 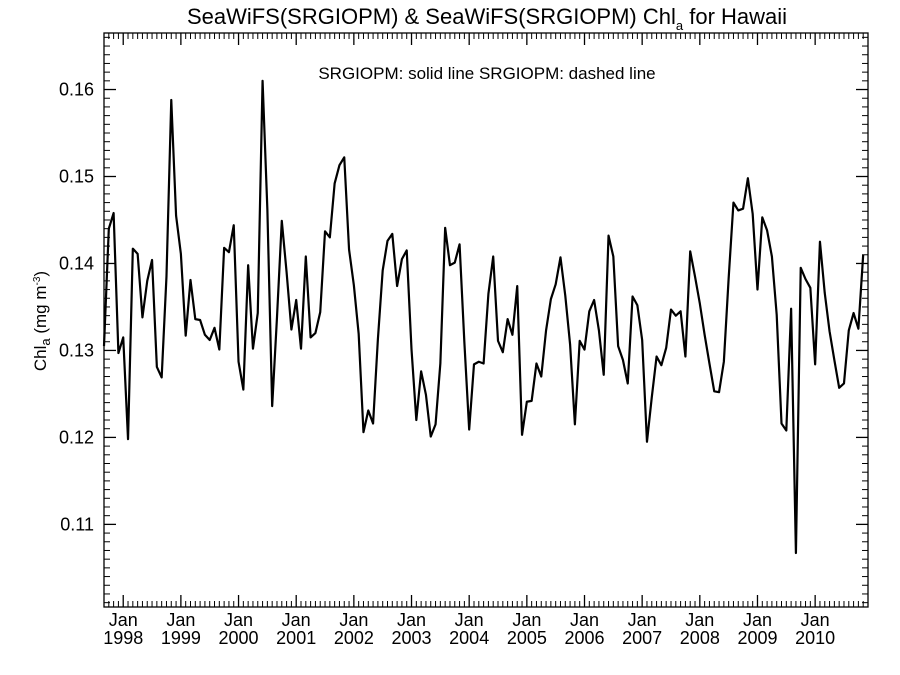 What do you see at coordinates (76, 350) in the screenshot?
I see `y-tick-label: 0.13` at bounding box center [76, 350].